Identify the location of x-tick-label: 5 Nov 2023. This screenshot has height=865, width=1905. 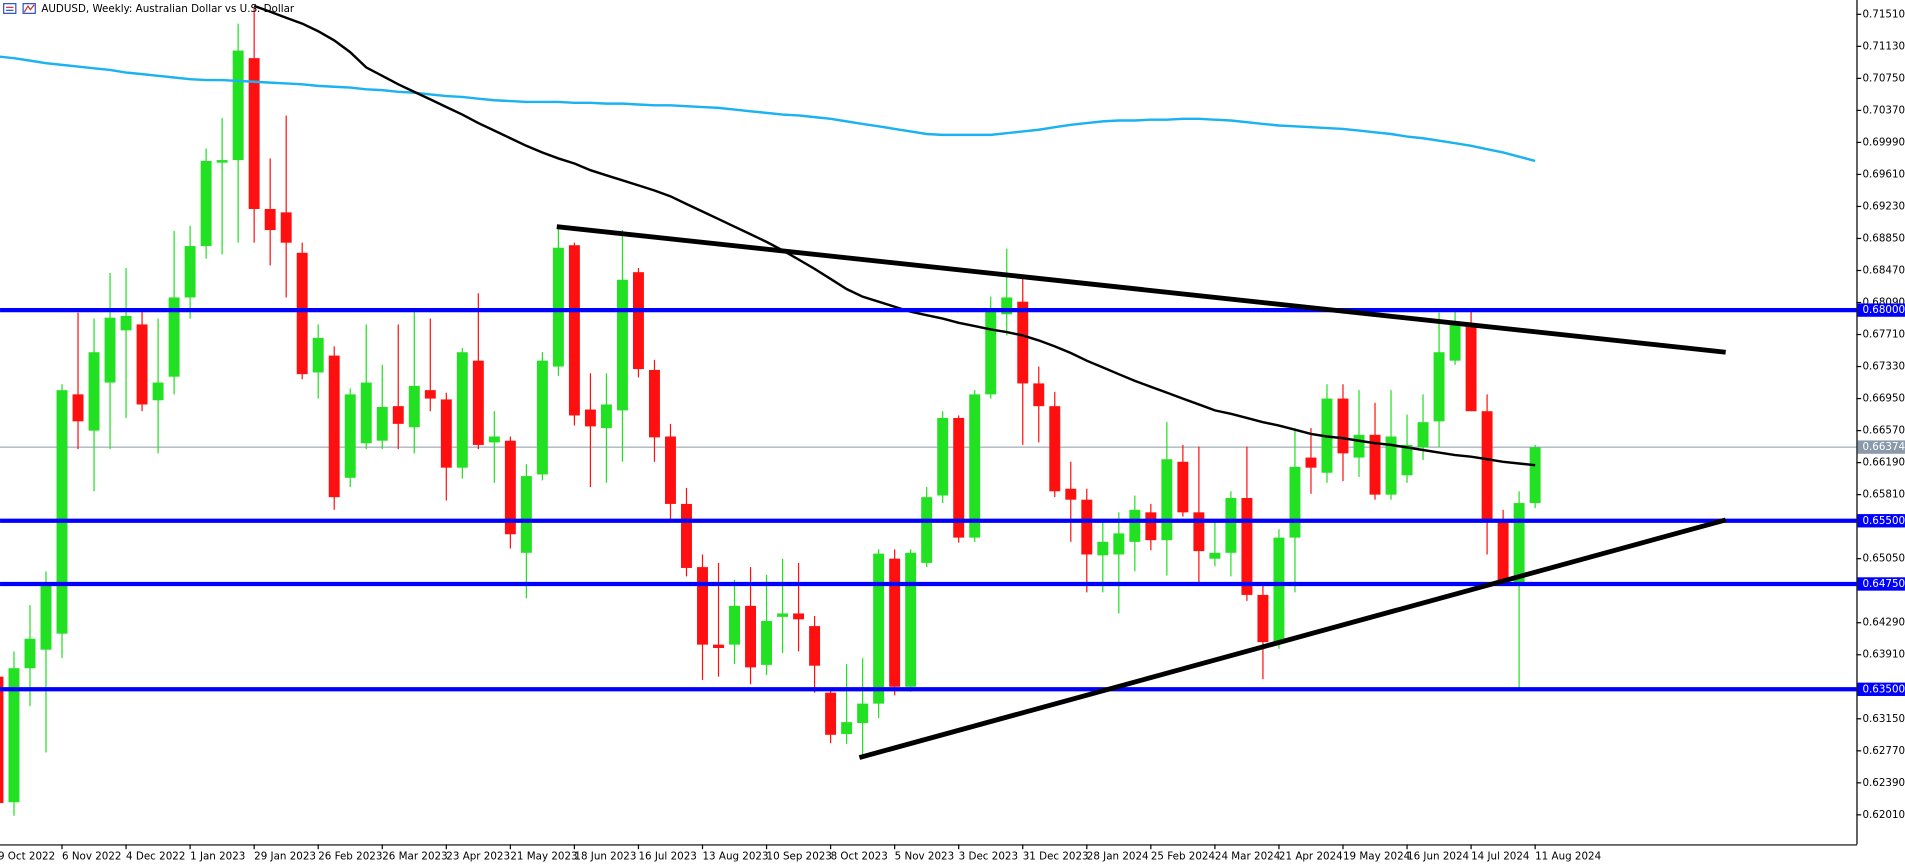
(925, 856).